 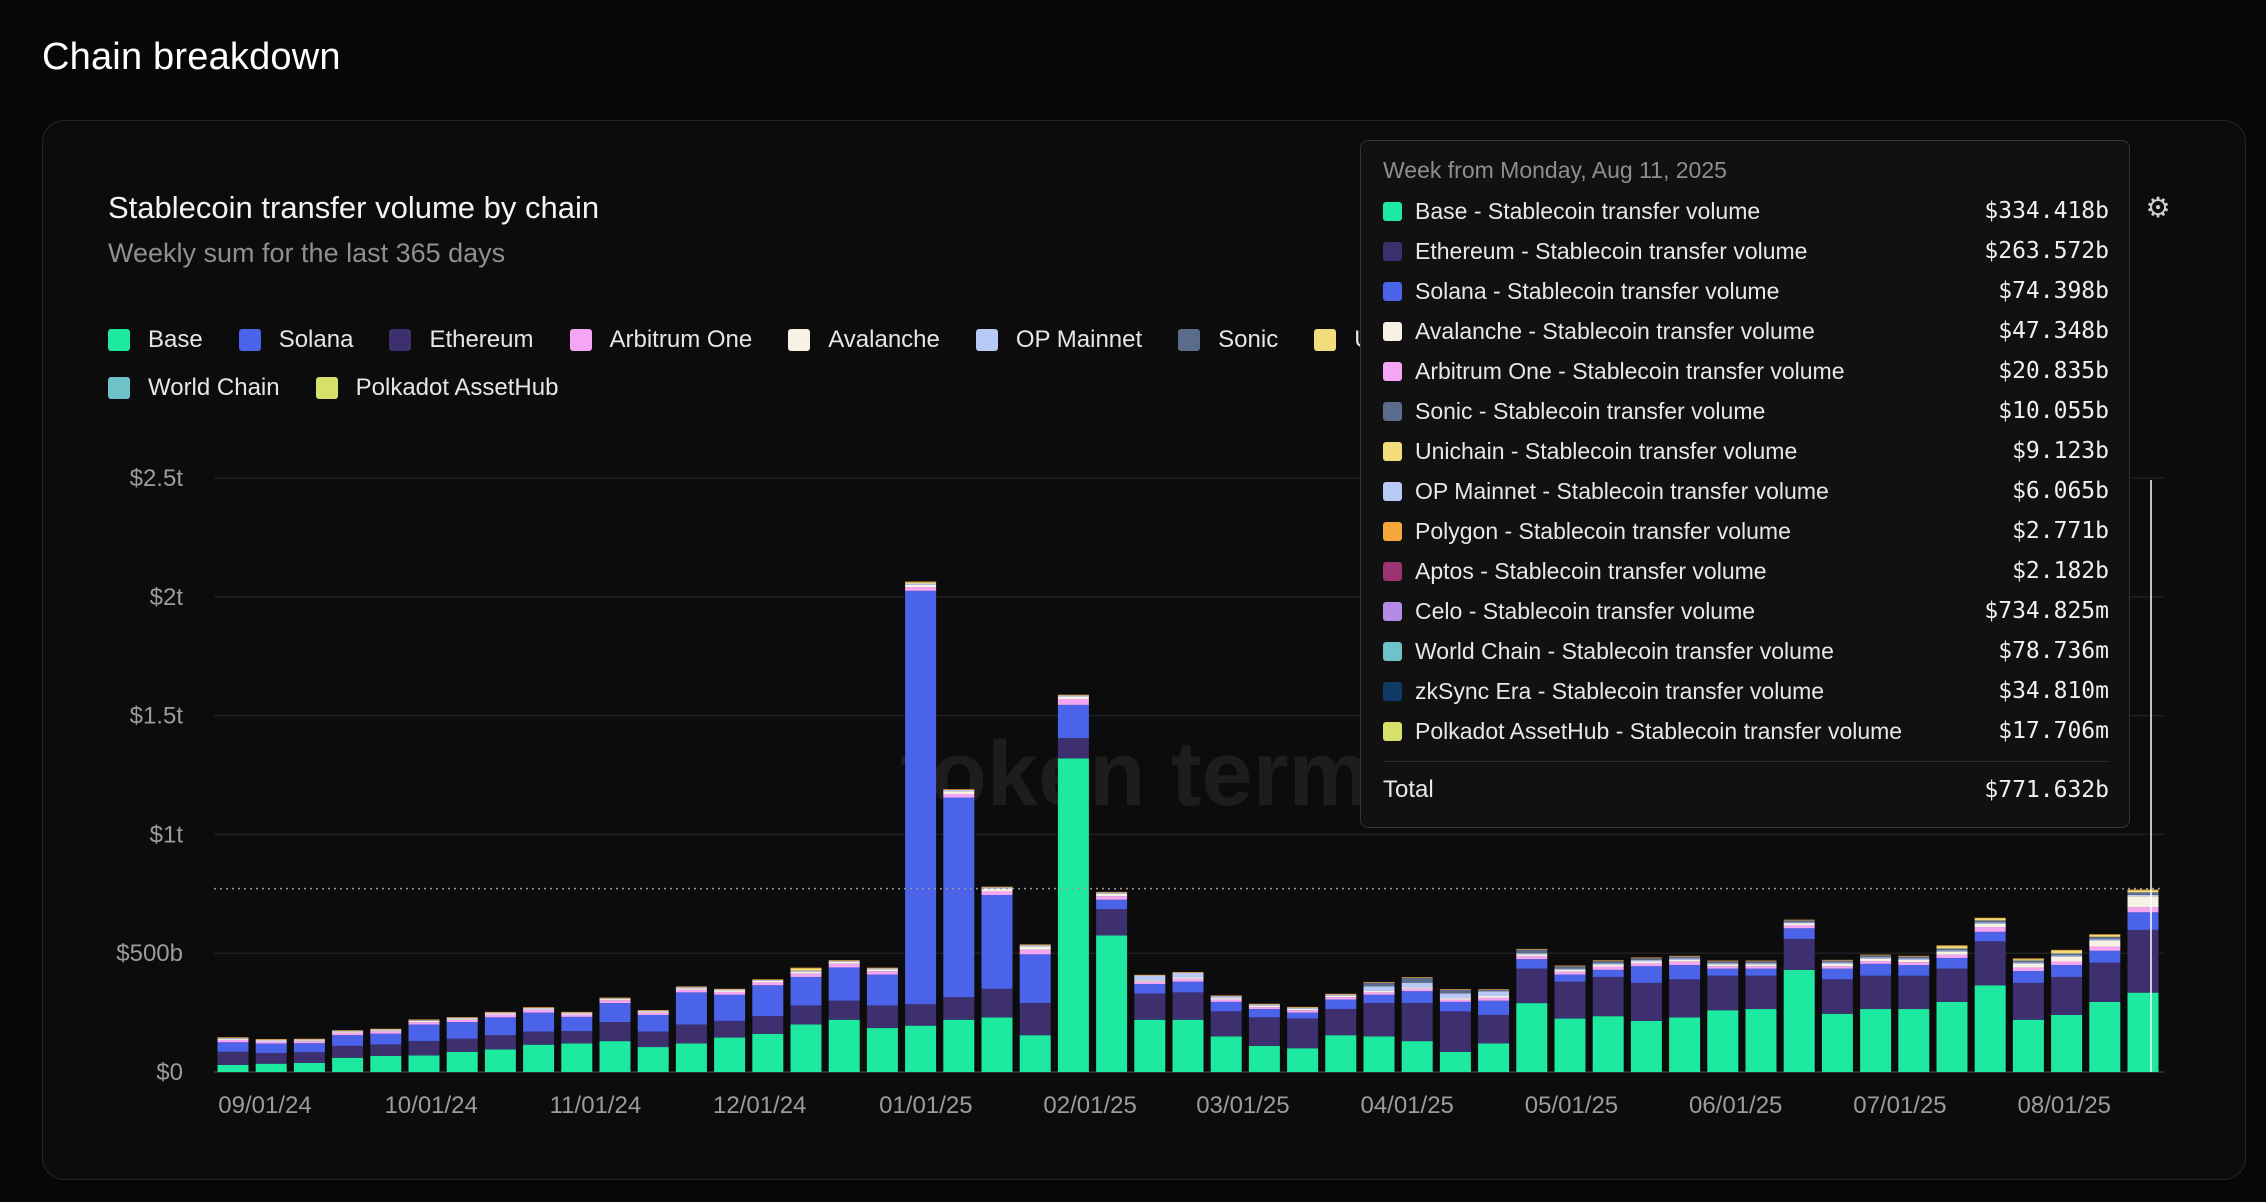 What do you see at coordinates (316, 339) in the screenshot?
I see `legend-label: Solana` at bounding box center [316, 339].